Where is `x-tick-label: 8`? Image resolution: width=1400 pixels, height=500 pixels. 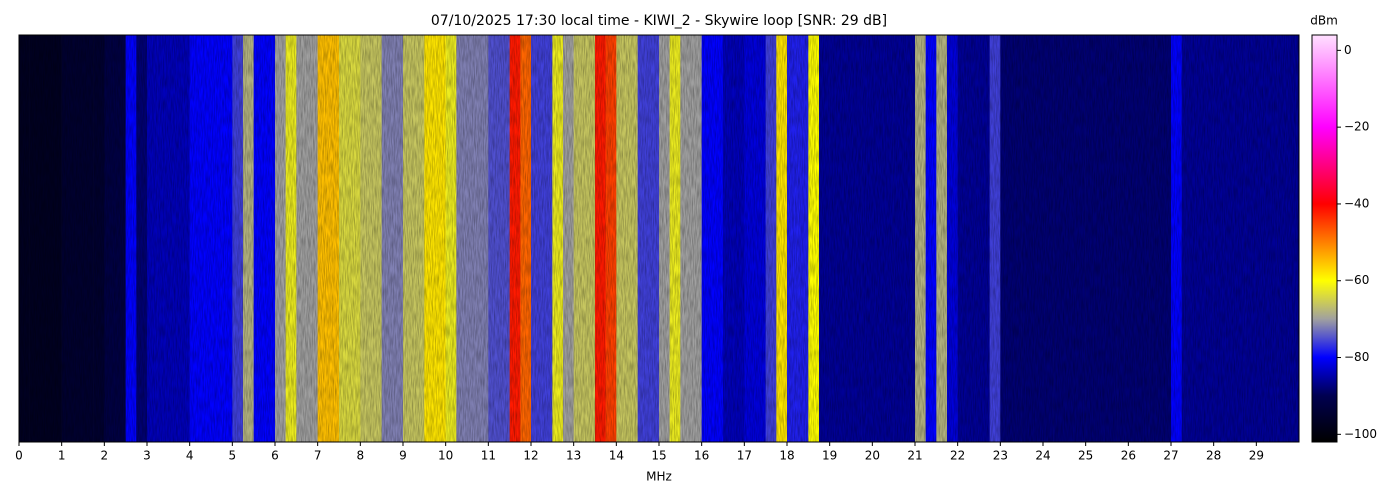
x-tick-label: 8 is located at coordinates (361, 456).